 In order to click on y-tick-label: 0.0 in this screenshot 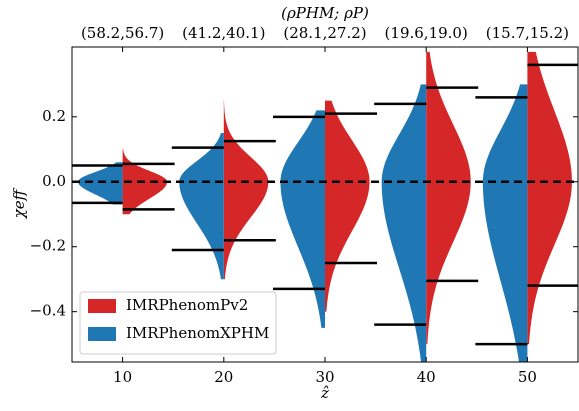, I will do `click(54, 181)`.